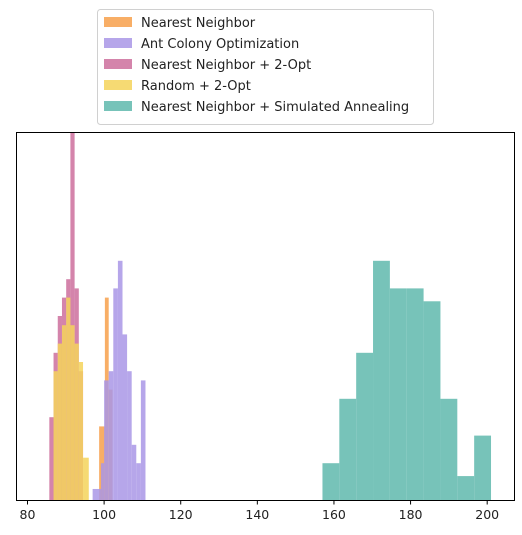  Describe the element at coordinates (118, 22) in the screenshot. I see `legend-swatch-nearest-neighbor` at that location.